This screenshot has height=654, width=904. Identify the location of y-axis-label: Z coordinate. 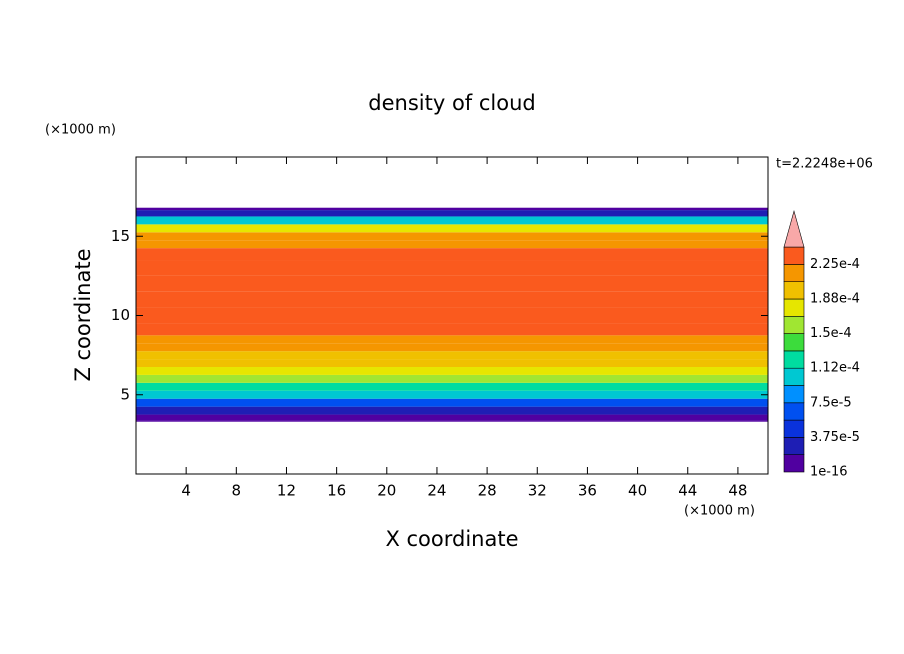
(83, 314).